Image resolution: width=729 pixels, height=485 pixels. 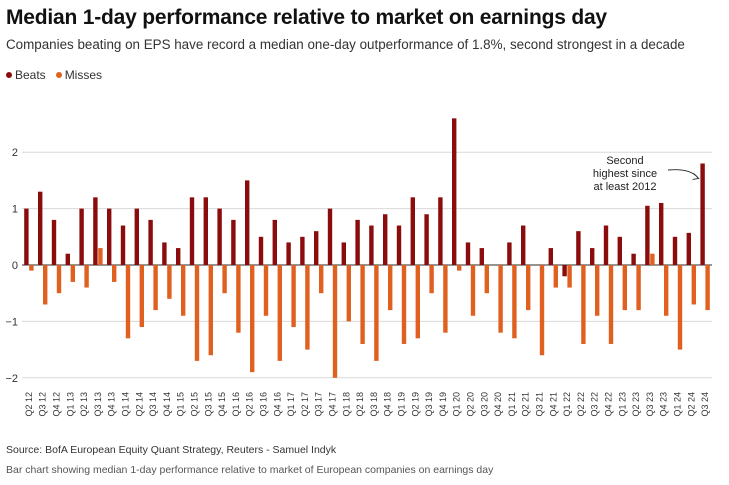 I want to click on annotation-text-line: highest since, so click(x=625, y=174).